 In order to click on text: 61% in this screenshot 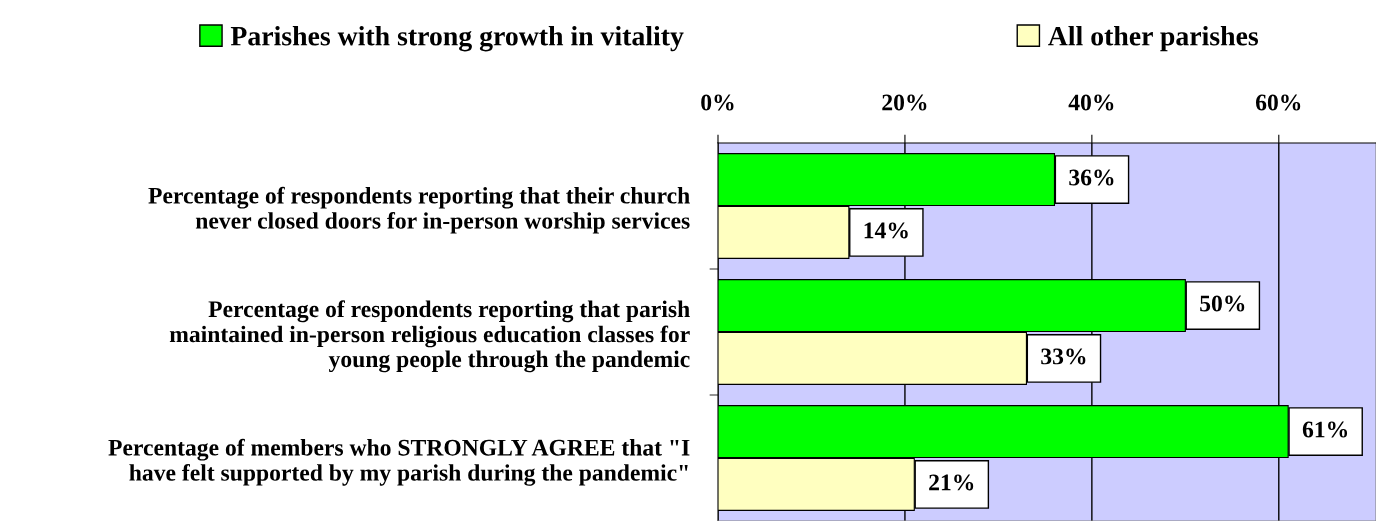, I will do `click(1325, 429)`.